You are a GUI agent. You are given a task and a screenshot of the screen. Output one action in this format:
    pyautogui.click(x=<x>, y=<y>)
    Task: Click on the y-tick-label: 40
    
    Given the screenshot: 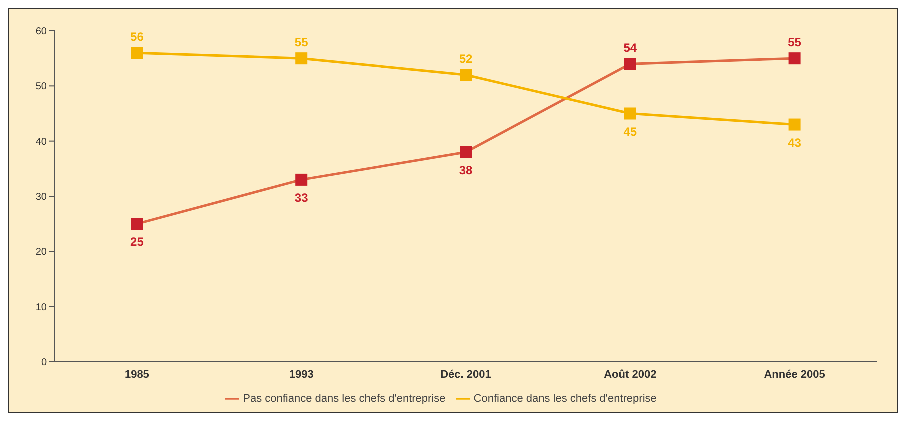 What is the action you would take?
    pyautogui.click(x=42, y=142)
    